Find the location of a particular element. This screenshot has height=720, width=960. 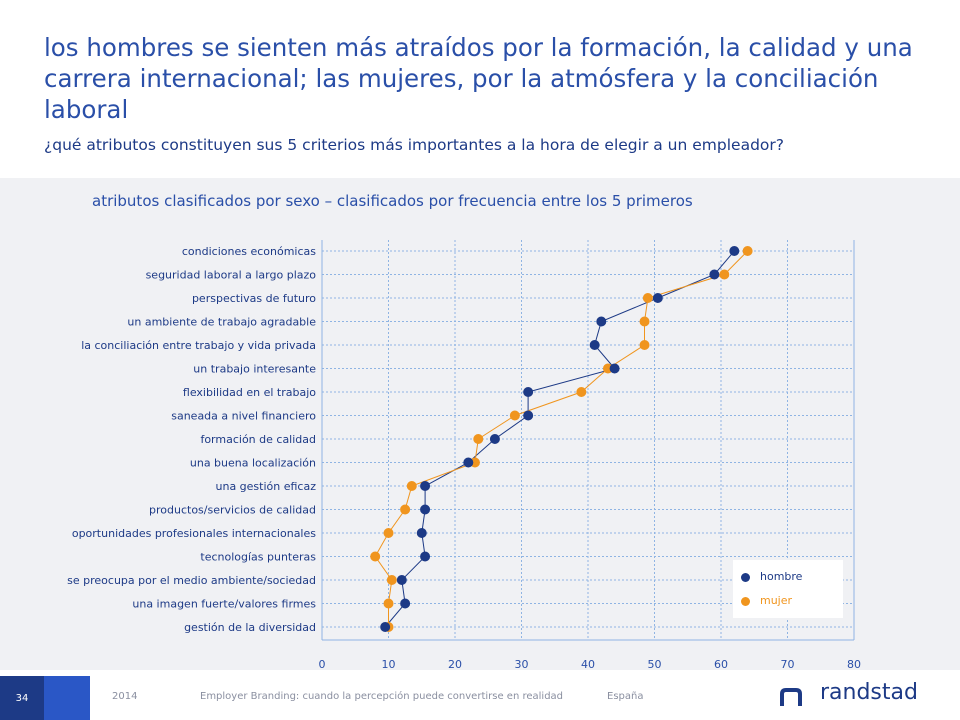

legend-item-hombre: hombre is located at coordinates (771, 576).